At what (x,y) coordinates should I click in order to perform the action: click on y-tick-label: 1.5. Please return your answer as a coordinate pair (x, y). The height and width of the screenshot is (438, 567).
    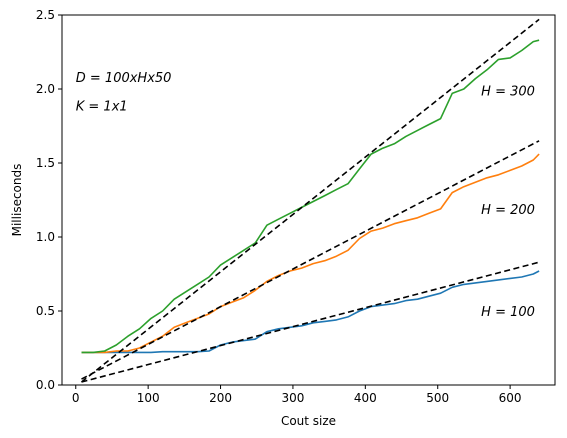
    Looking at the image, I should click on (45, 163).